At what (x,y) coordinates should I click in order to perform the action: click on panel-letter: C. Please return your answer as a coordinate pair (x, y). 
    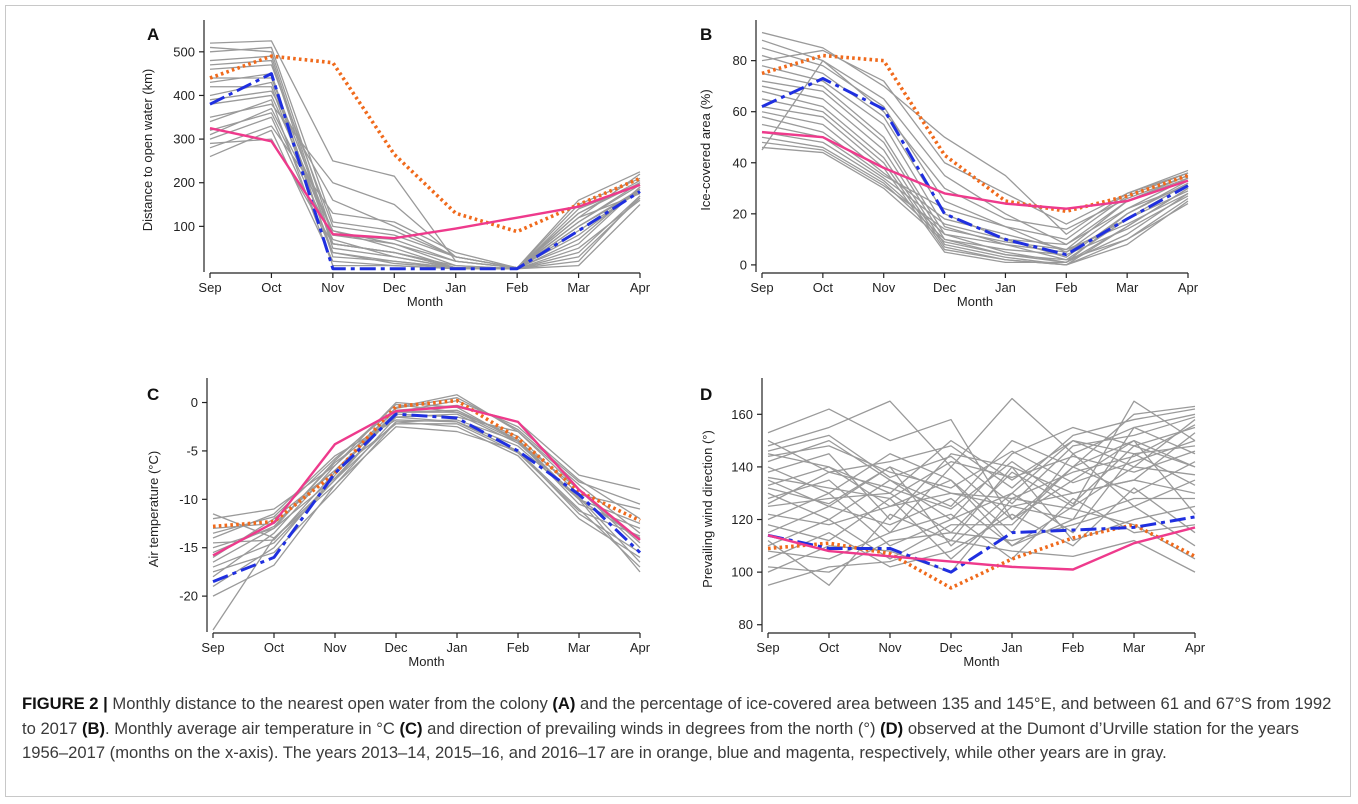
    Looking at the image, I should click on (153, 394).